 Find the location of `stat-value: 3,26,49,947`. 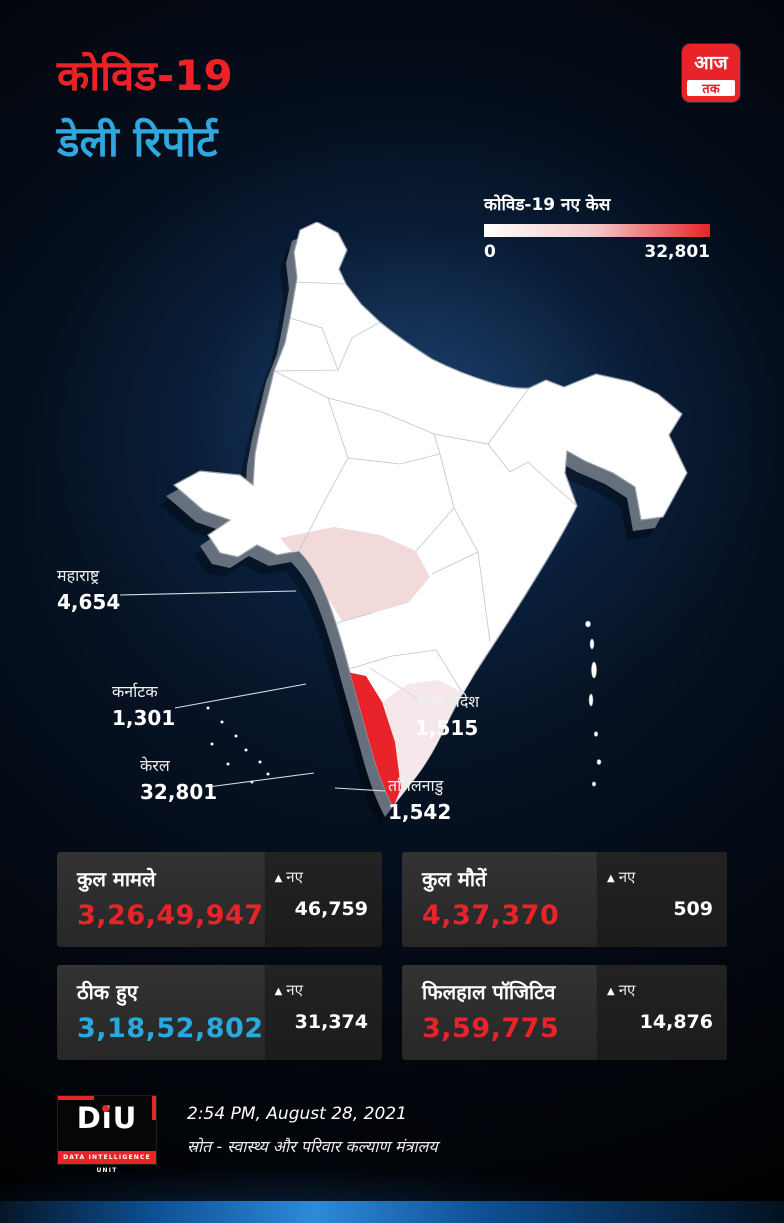

stat-value: 3,26,49,947 is located at coordinates (170, 915).